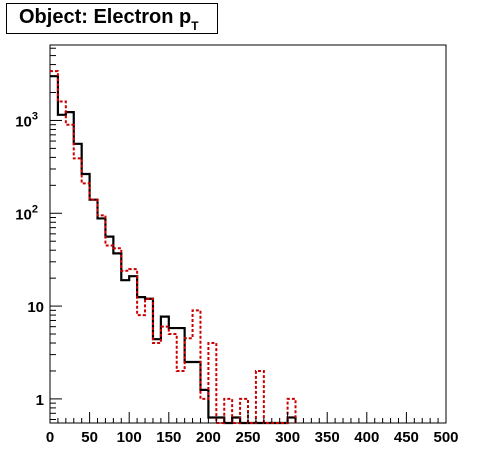 The height and width of the screenshot is (472, 496). I want to click on chart-title-subscript: T, so click(195, 26).